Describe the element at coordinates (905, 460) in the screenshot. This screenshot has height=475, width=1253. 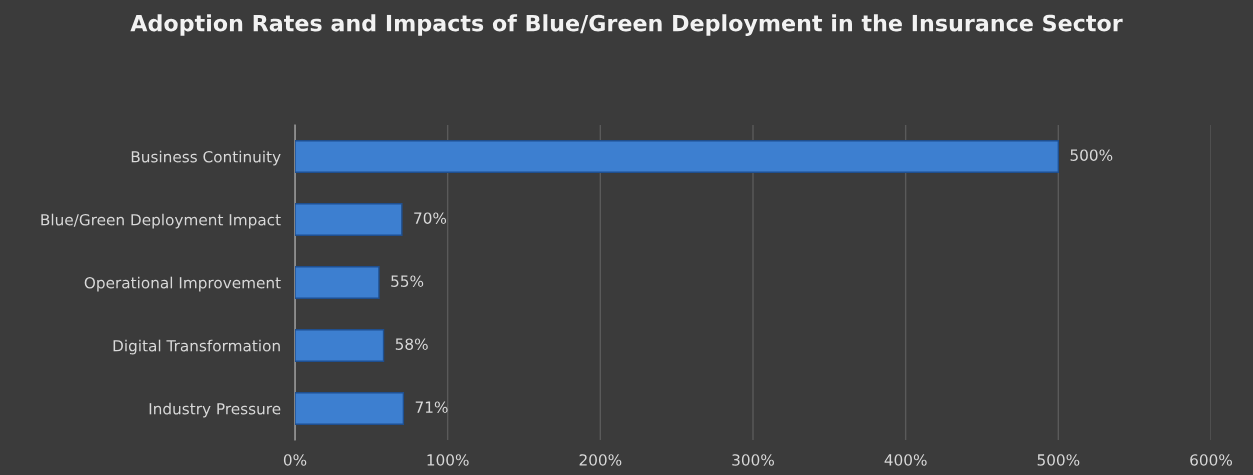
I see `x-tick-label: 400%` at that location.